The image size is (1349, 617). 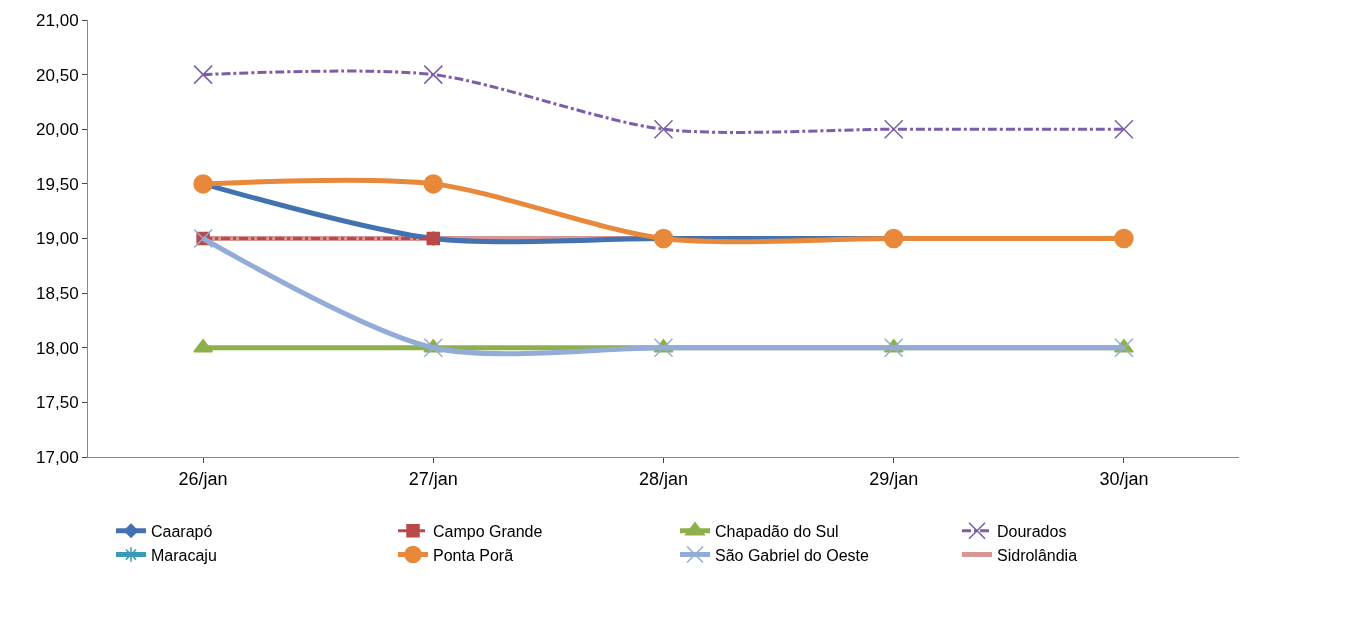 I want to click on y-tick-label: 17,50, so click(x=57, y=403).